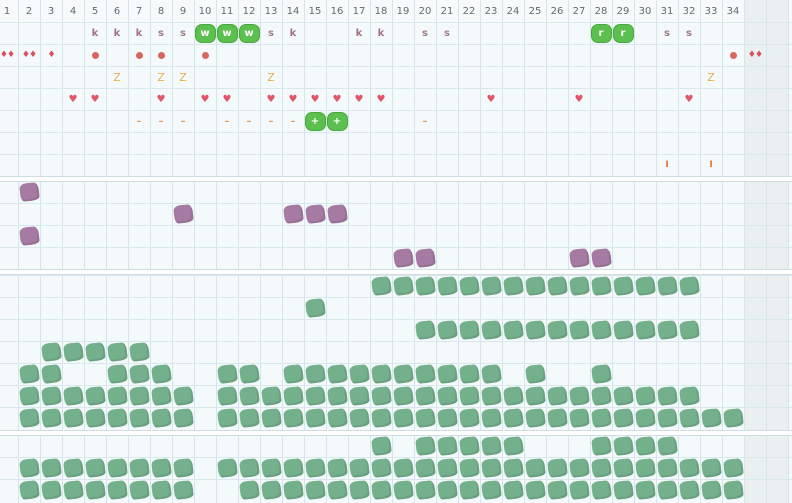 Image resolution: width=792 pixels, height=503 pixels. Describe the element at coordinates (579, 99) in the screenshot. I see `tracker-cell-day-27: ♥` at that location.